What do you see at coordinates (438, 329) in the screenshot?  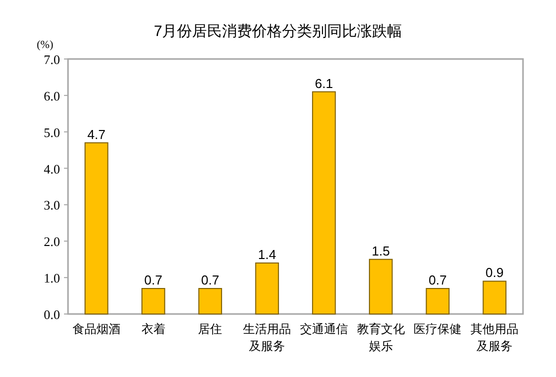 I see `x-tick-label: 医疗保健` at bounding box center [438, 329].